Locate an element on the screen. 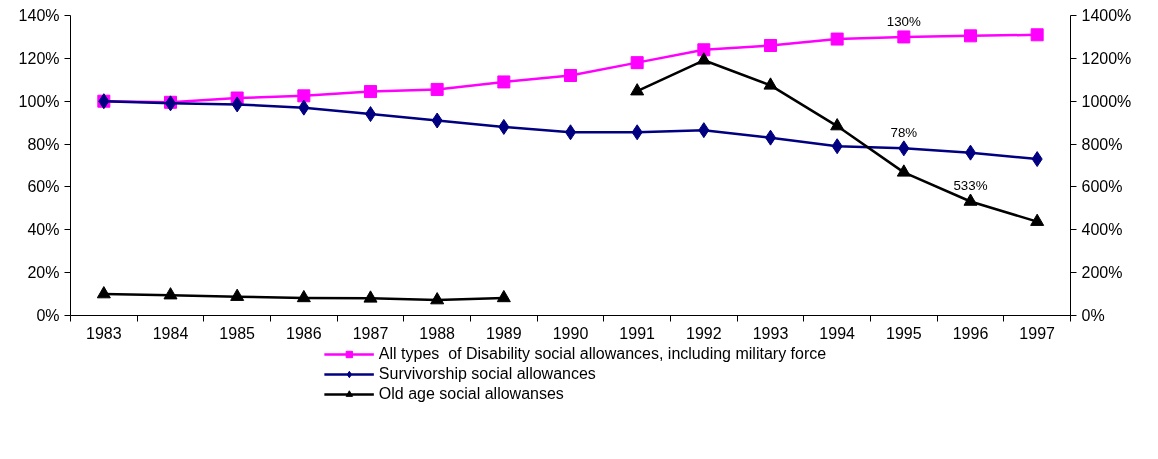 Image resolution: width=1158 pixels, height=459 pixels. x-tick-label: 1986 is located at coordinates (304, 333).